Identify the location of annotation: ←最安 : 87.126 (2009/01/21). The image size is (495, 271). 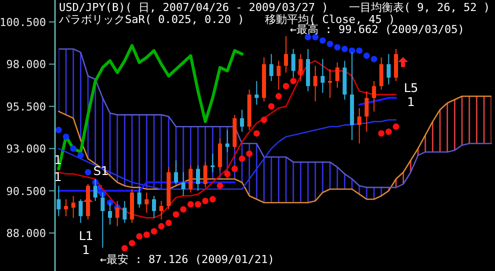
(187, 259).